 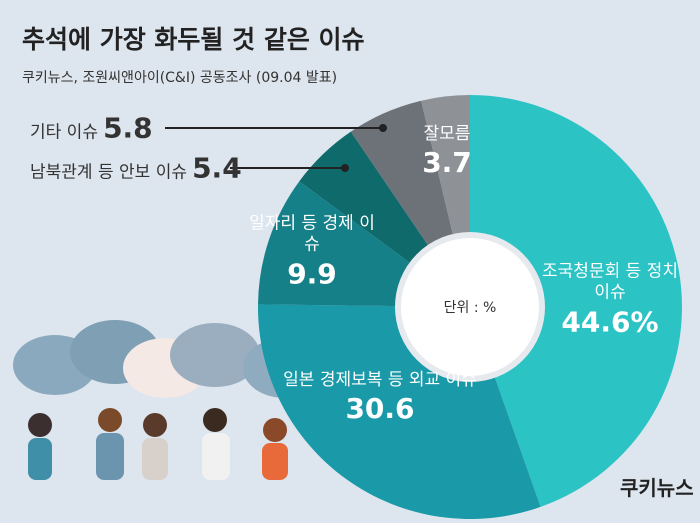 I want to click on value-label: 3.7, so click(x=447, y=163).